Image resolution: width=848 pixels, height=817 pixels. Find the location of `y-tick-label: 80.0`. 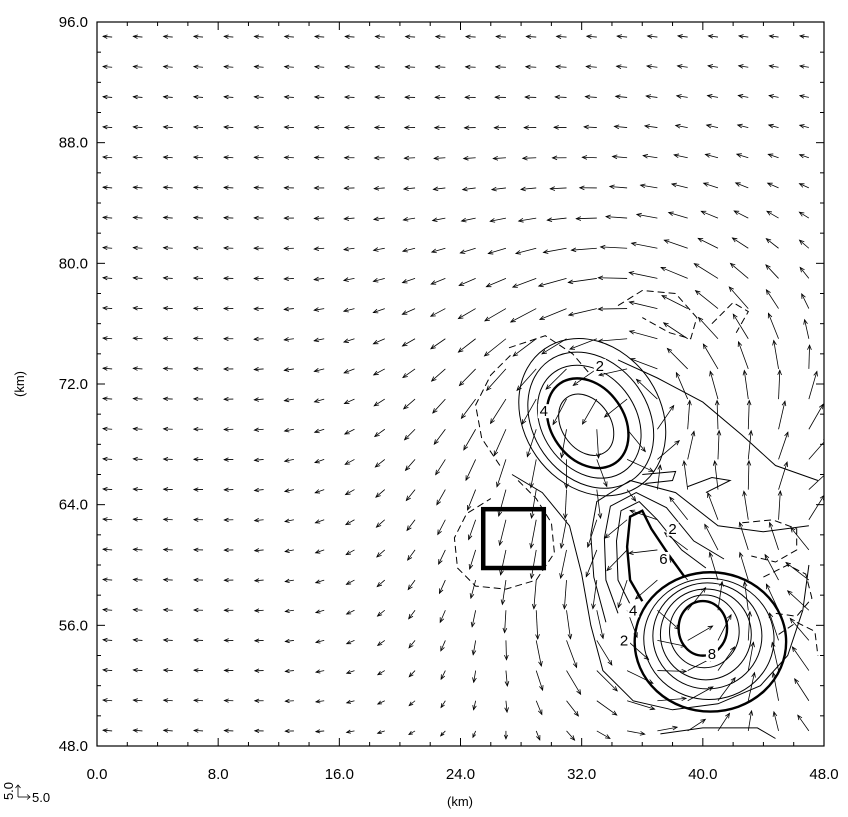

y-tick-label: 80.0 is located at coordinates (73, 263).